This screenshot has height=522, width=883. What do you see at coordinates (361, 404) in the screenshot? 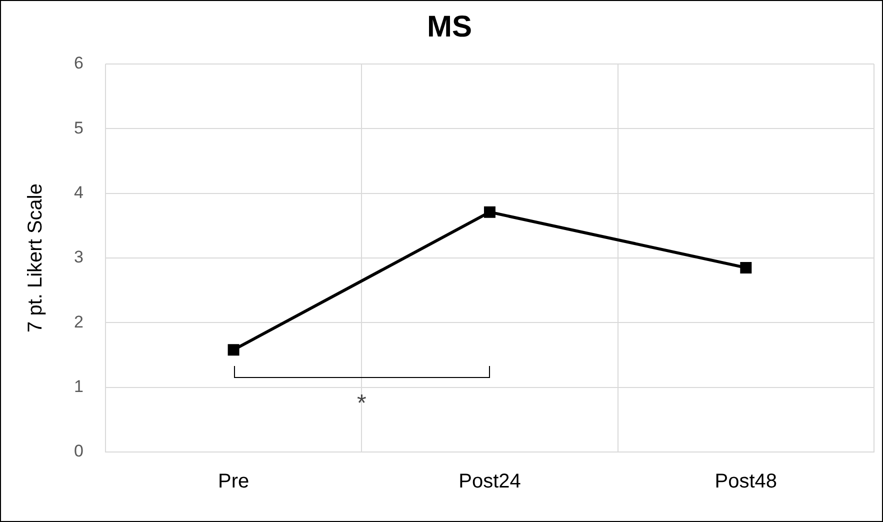
I see `annotation: *` at bounding box center [361, 404].